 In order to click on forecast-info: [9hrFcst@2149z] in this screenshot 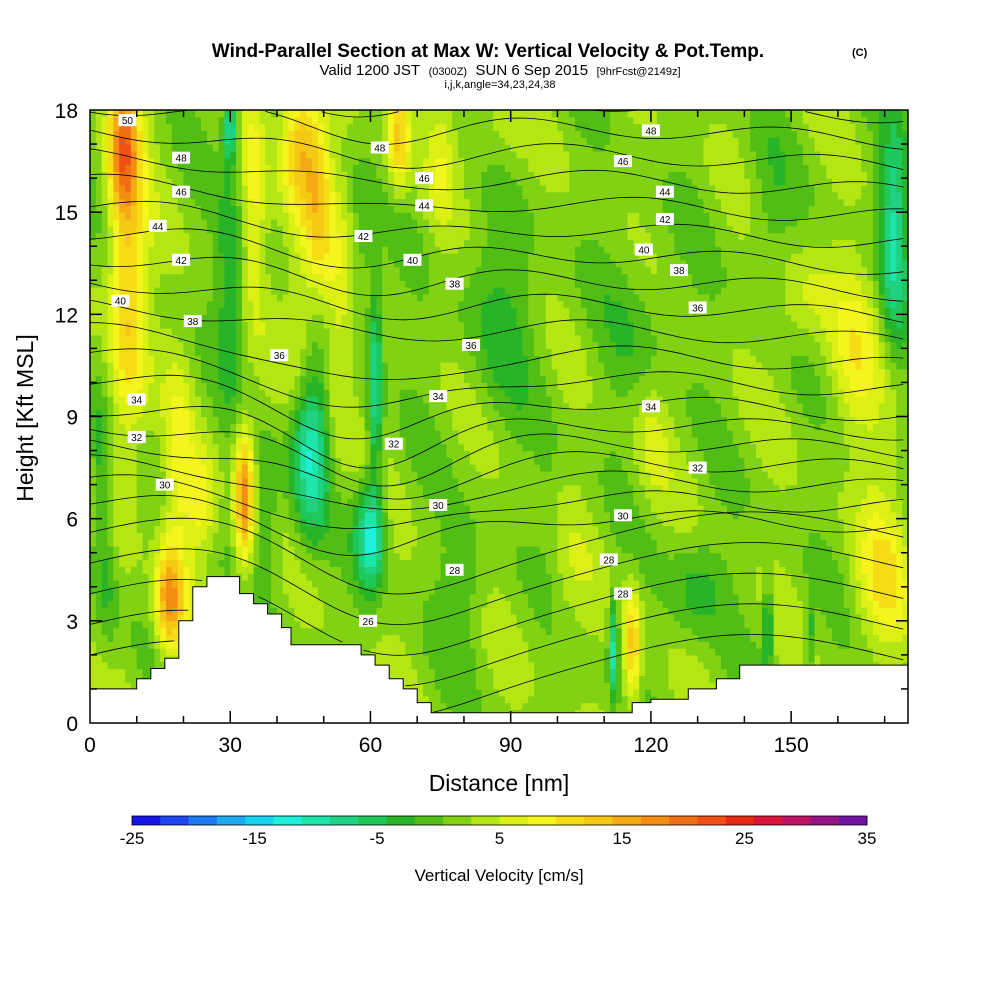, I will do `click(639, 72)`.